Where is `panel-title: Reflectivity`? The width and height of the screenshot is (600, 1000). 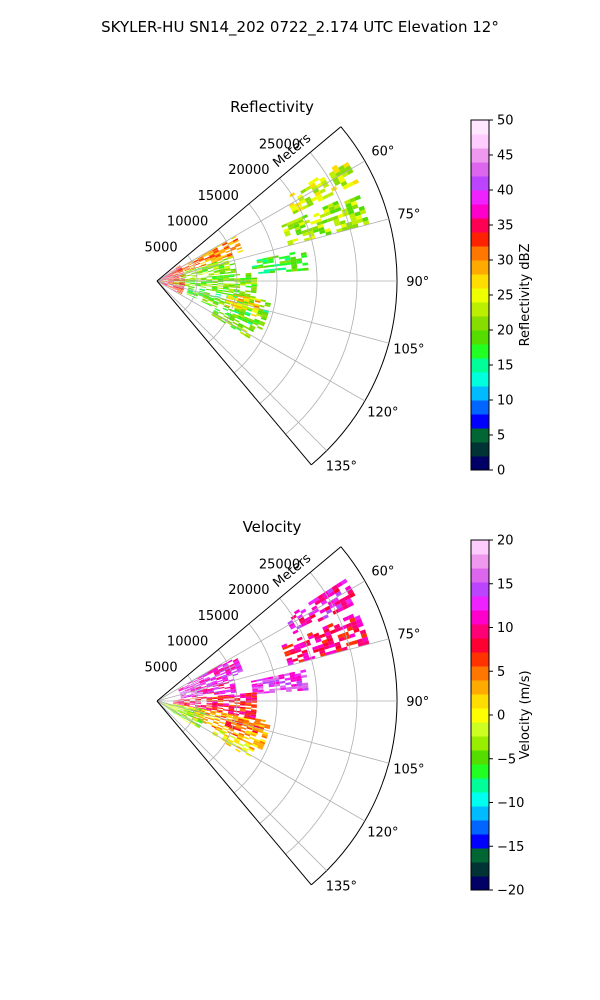
panel-title: Reflectivity is located at coordinates (272, 107).